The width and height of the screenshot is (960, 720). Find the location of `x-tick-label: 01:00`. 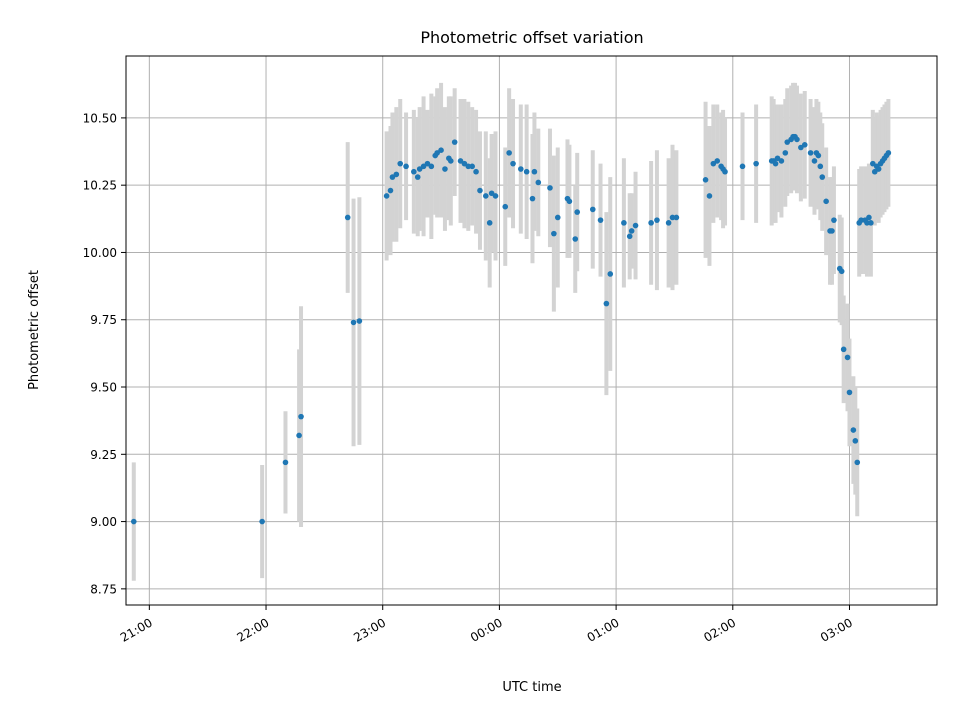

x-tick-label: 01:00 is located at coordinates (603, 629).